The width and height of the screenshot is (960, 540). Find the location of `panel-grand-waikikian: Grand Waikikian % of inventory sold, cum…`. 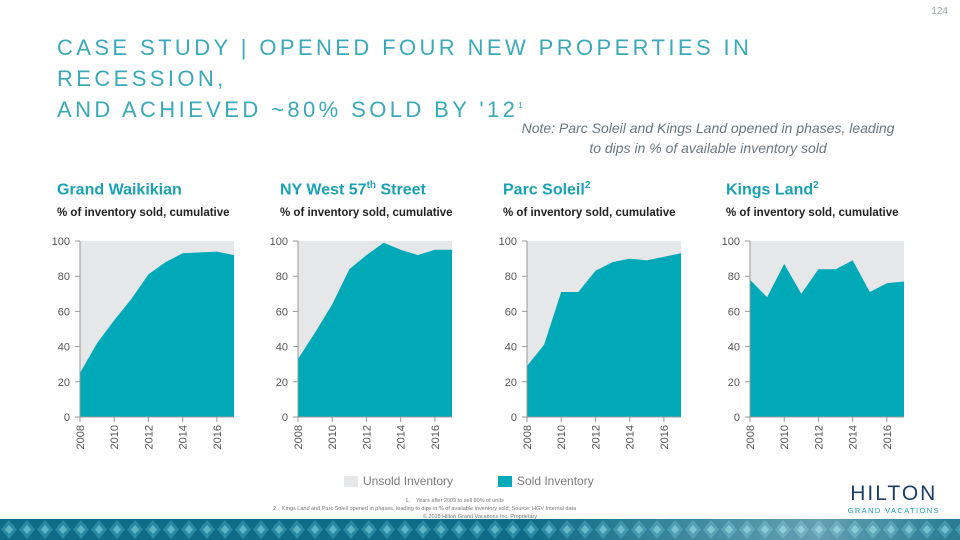

panel-grand-waikikian: Grand Waikikian % of inventory sold, cum… is located at coordinates (166, 197).